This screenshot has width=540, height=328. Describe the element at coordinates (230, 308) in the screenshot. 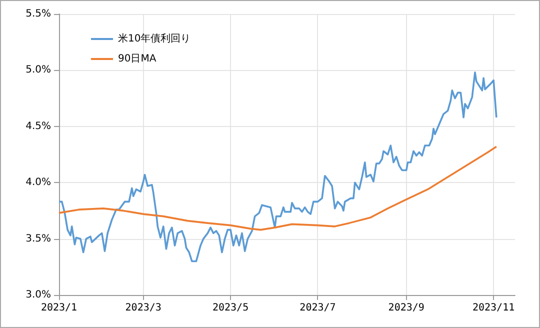

I see `x-tick-label: 2023/5` at that location.